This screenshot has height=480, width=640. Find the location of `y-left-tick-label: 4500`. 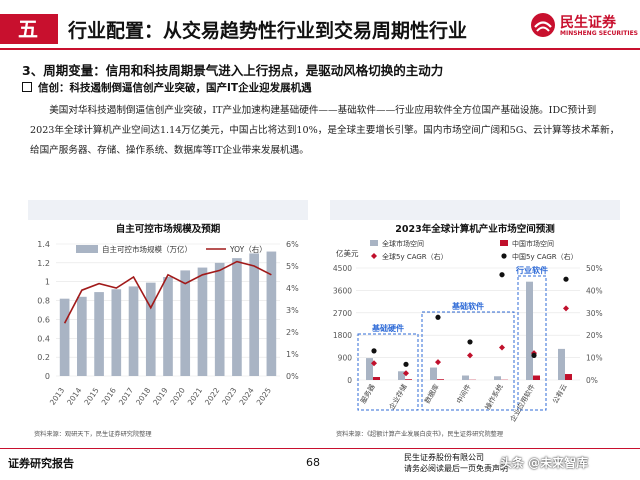

y-left-tick-label: 4500 is located at coordinates (342, 268).